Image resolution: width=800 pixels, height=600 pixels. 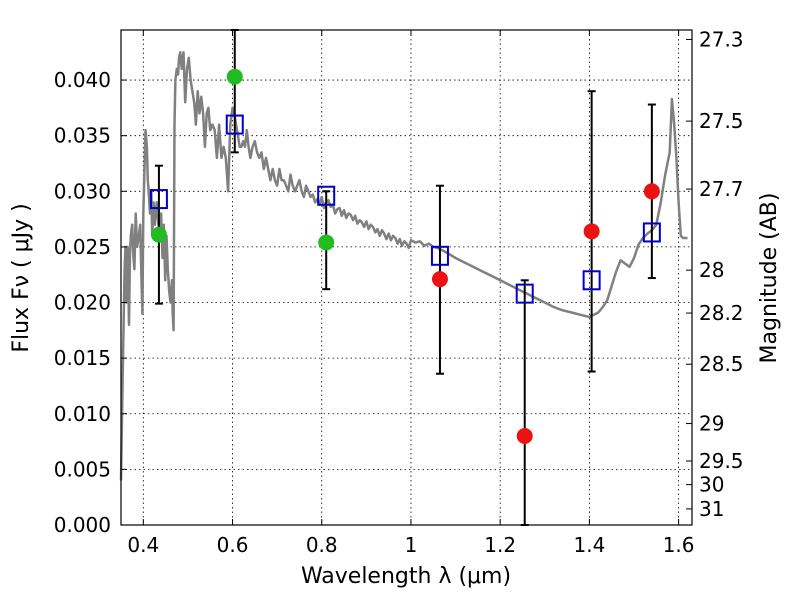 What do you see at coordinates (82, 469) in the screenshot?
I see `y-tick-label: 0.005` at bounding box center [82, 469].